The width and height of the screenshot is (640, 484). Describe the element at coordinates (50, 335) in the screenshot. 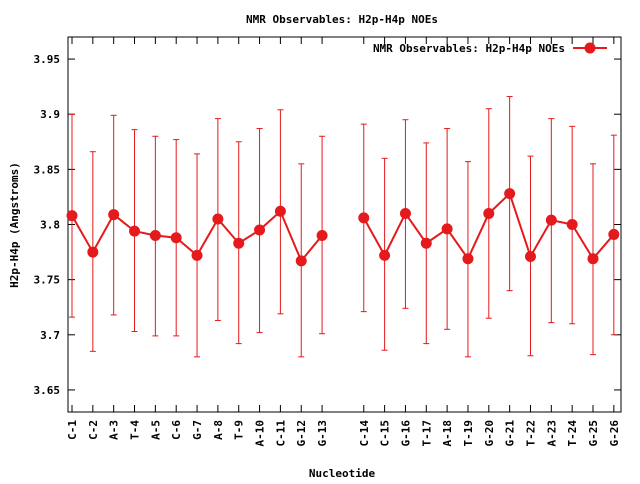

I see `y-tick-label: 3.7` at that location.